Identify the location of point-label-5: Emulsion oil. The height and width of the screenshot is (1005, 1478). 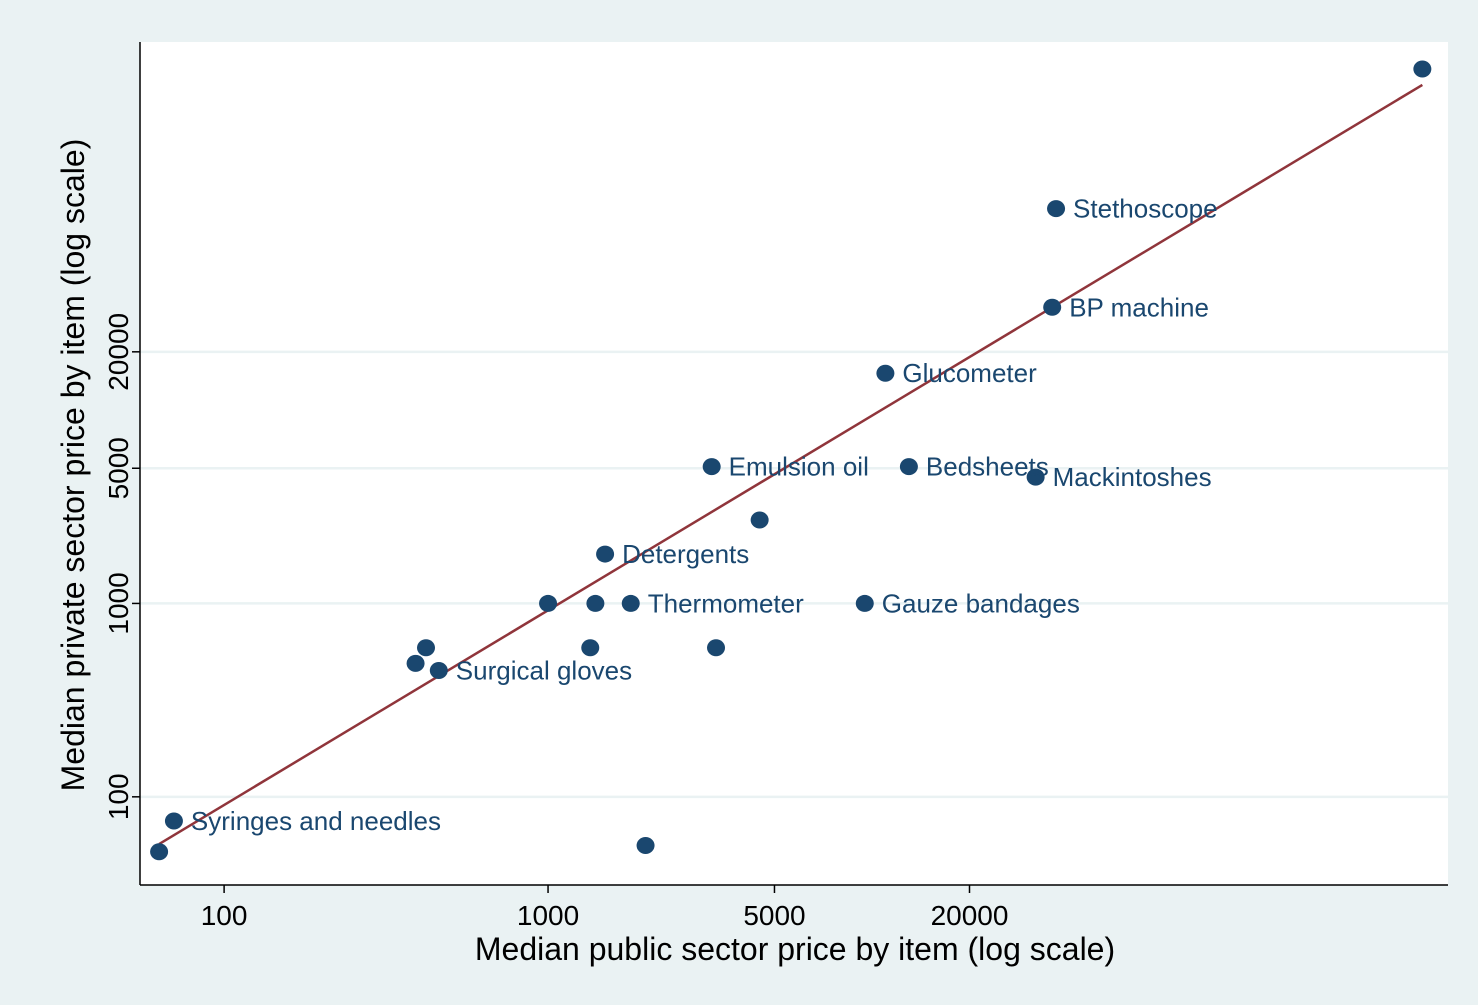
(799, 467).